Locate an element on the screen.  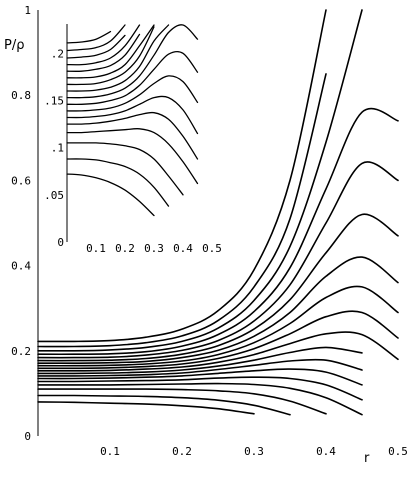
main-y-tick-label: 0.2 is located at coordinates (21, 351).